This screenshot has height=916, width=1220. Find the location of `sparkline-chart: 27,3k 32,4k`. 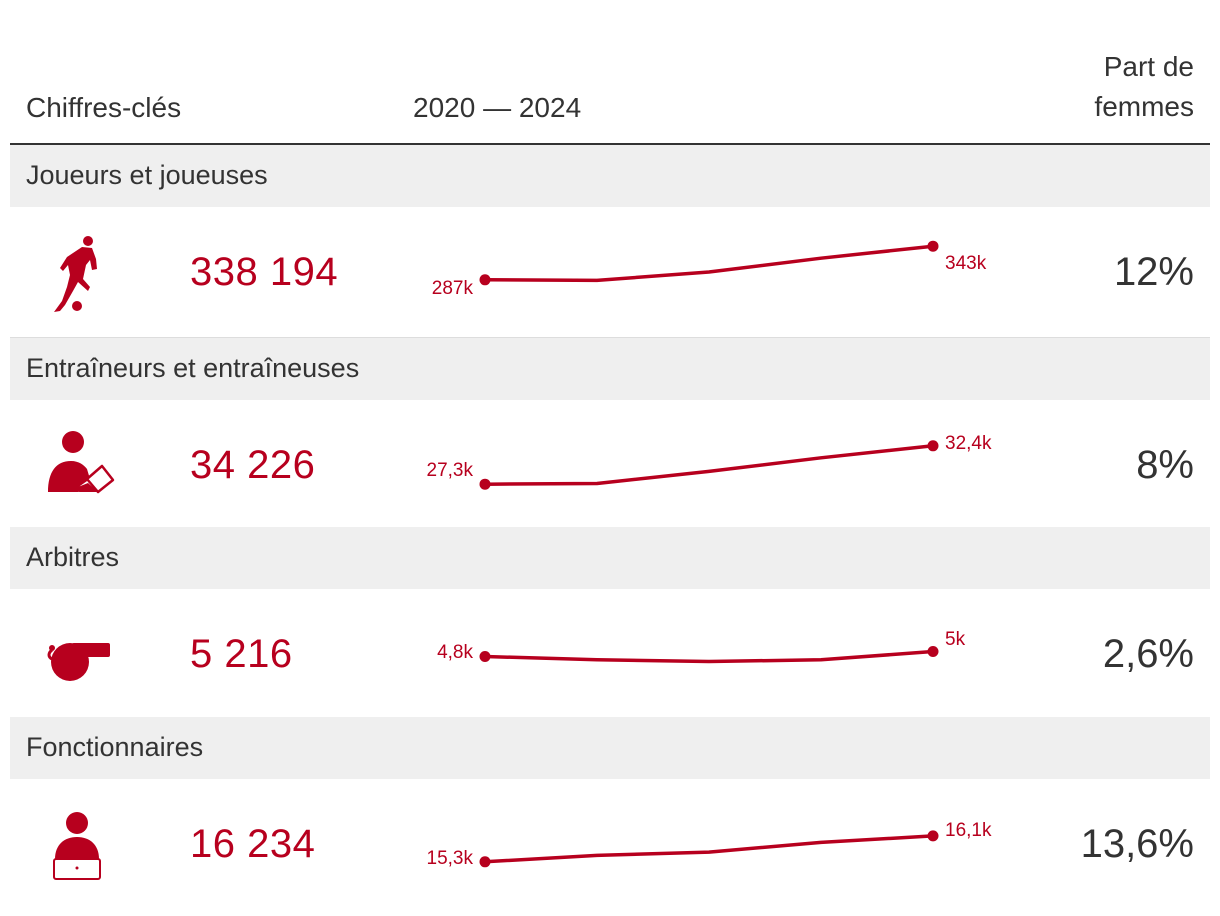

sparkline-chart: 27,3k 32,4k is located at coordinates (709, 461).